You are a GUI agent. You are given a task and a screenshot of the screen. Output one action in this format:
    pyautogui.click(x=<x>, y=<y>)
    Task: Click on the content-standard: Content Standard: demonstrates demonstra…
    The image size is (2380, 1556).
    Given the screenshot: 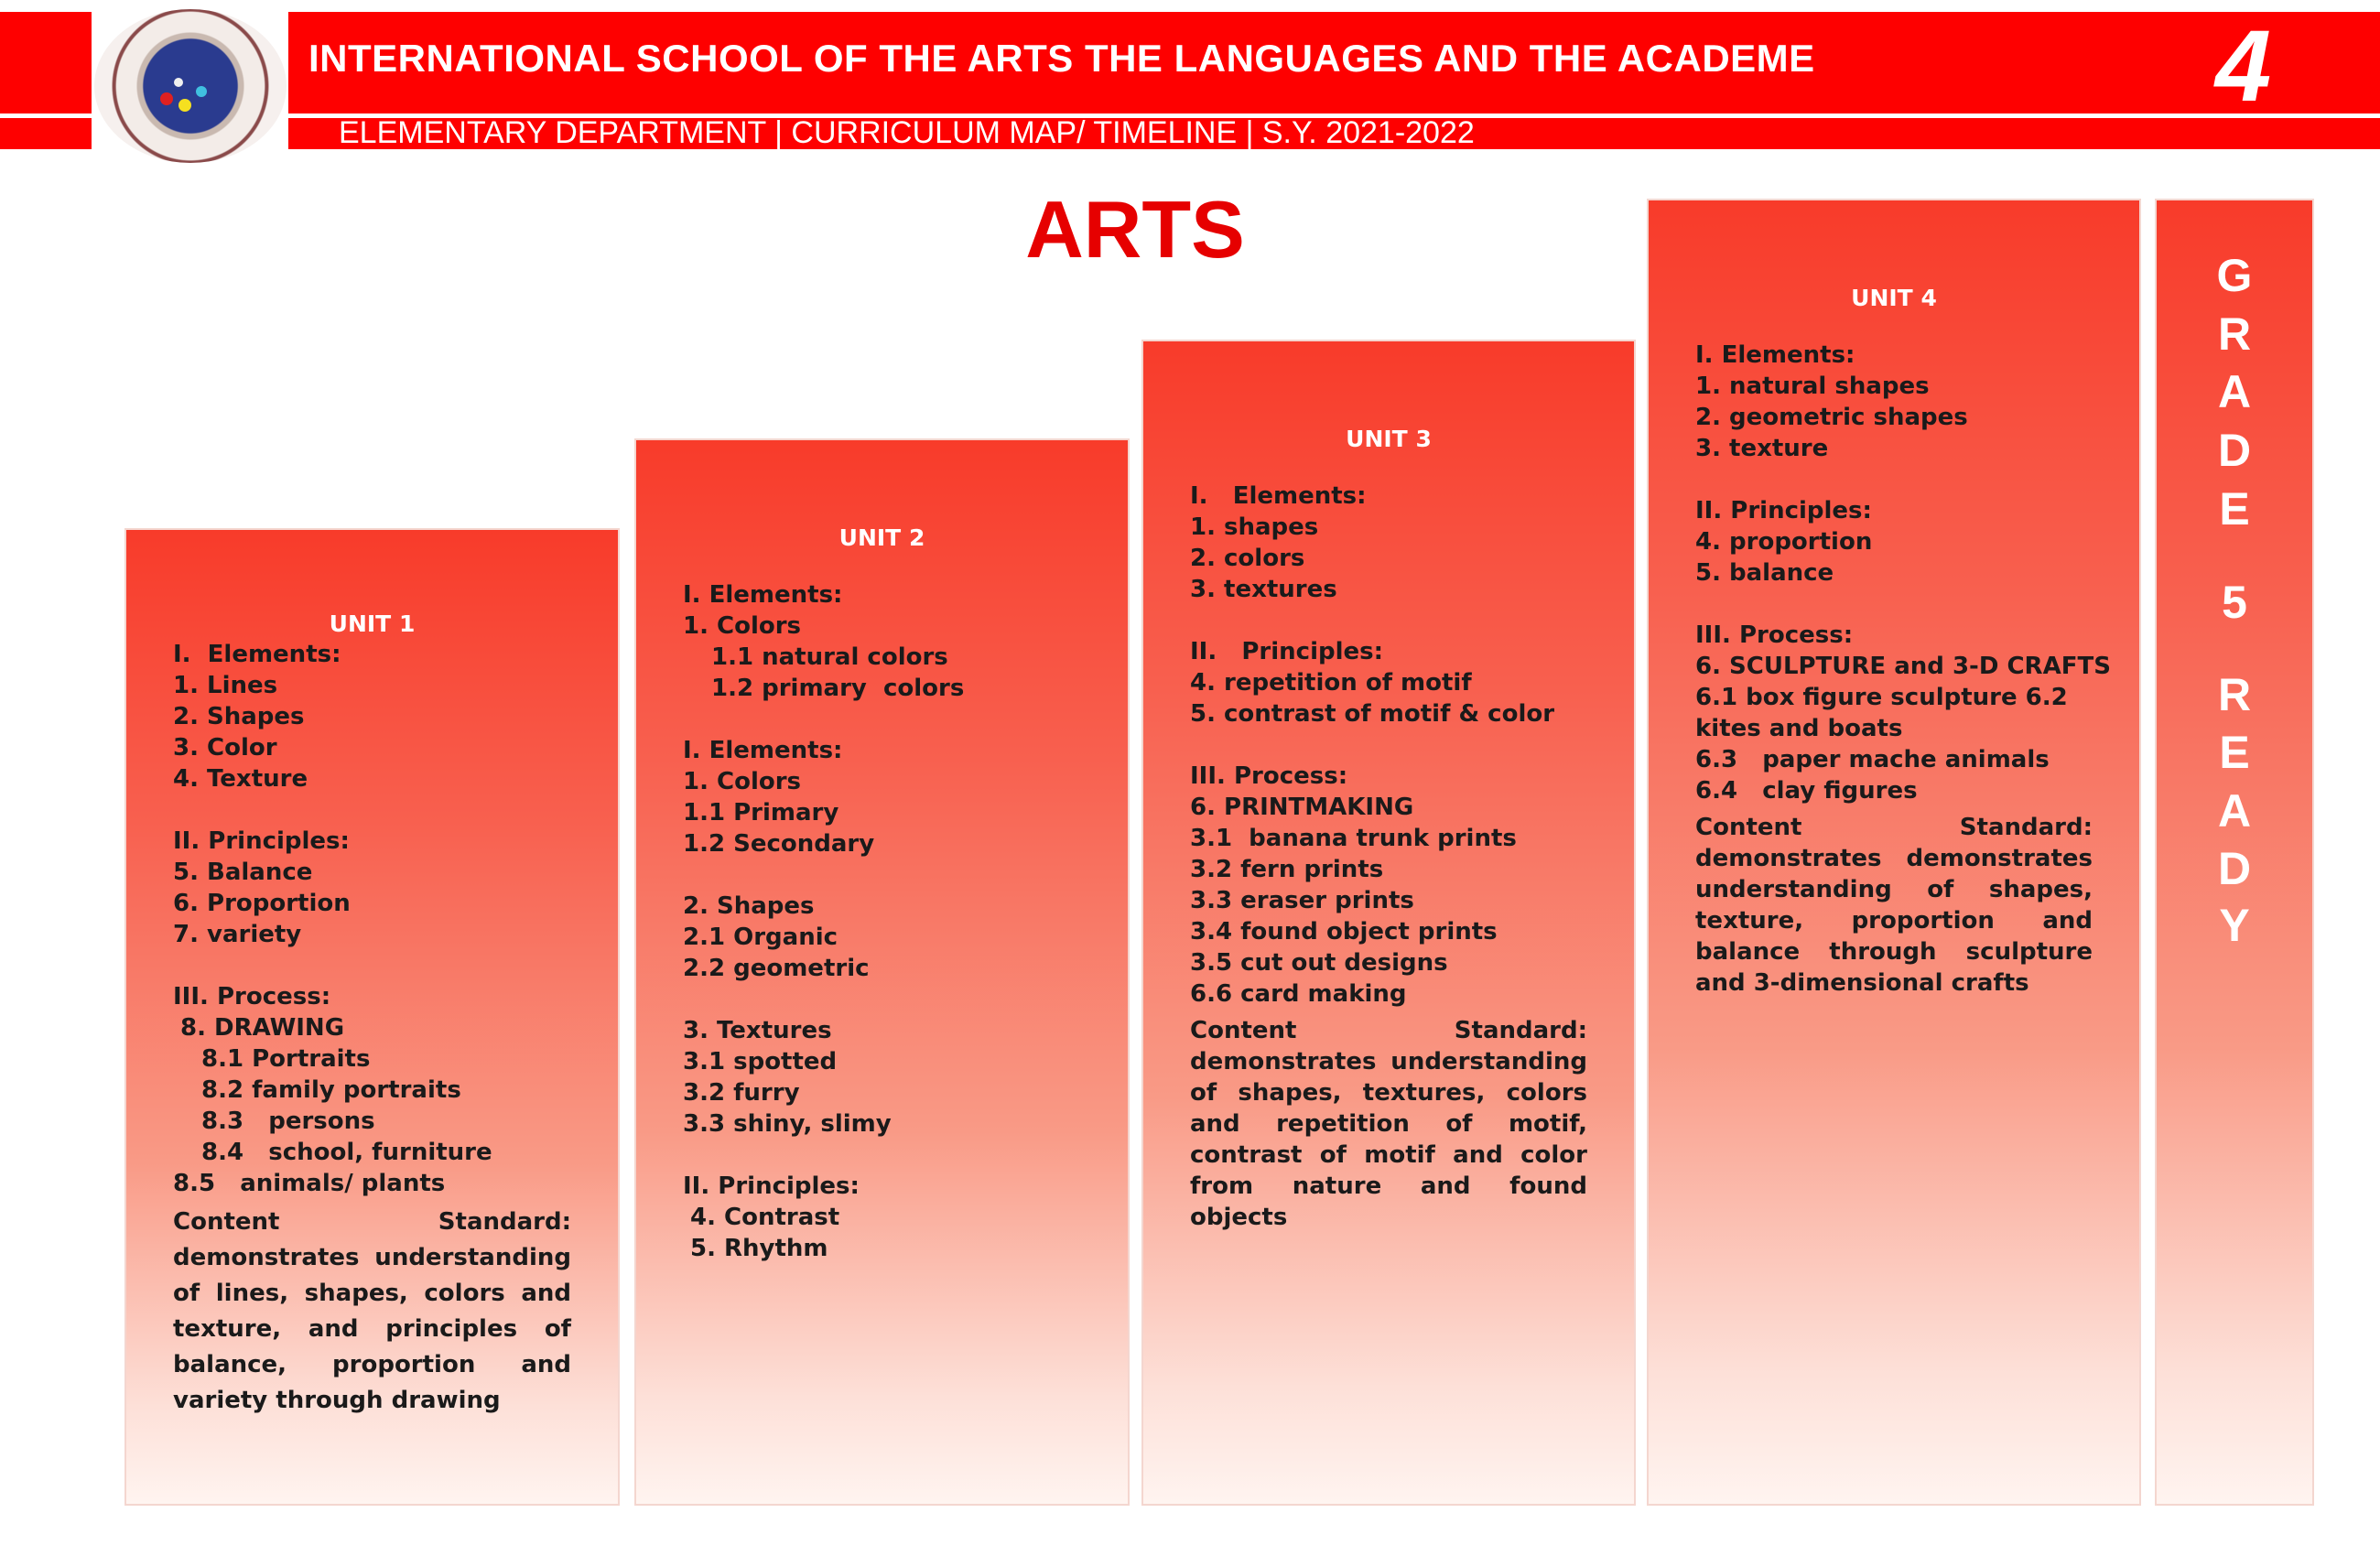 What is the action you would take?
    pyautogui.click(x=1894, y=905)
    